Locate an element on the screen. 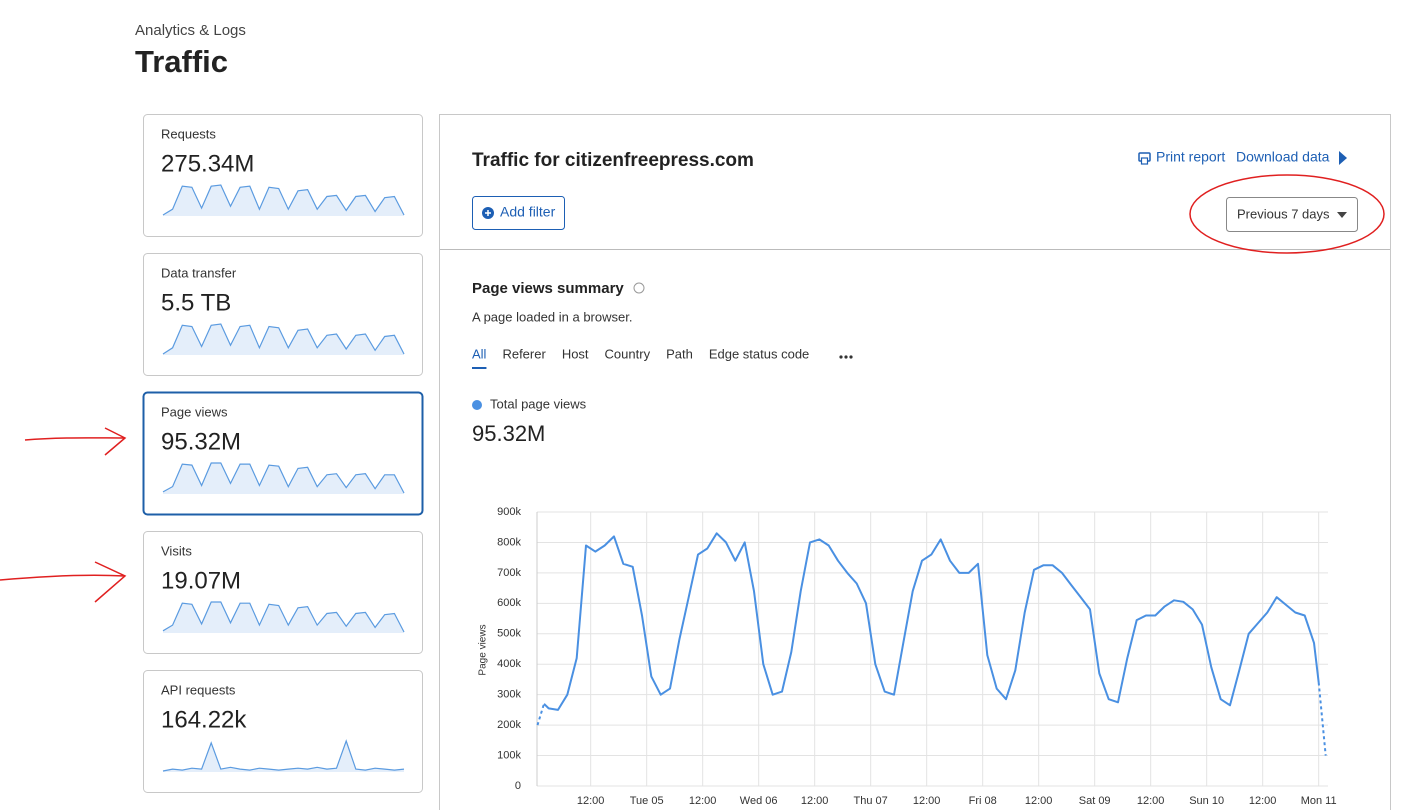 This screenshot has width=1402, height=810. card-label: Page views is located at coordinates (194, 411).